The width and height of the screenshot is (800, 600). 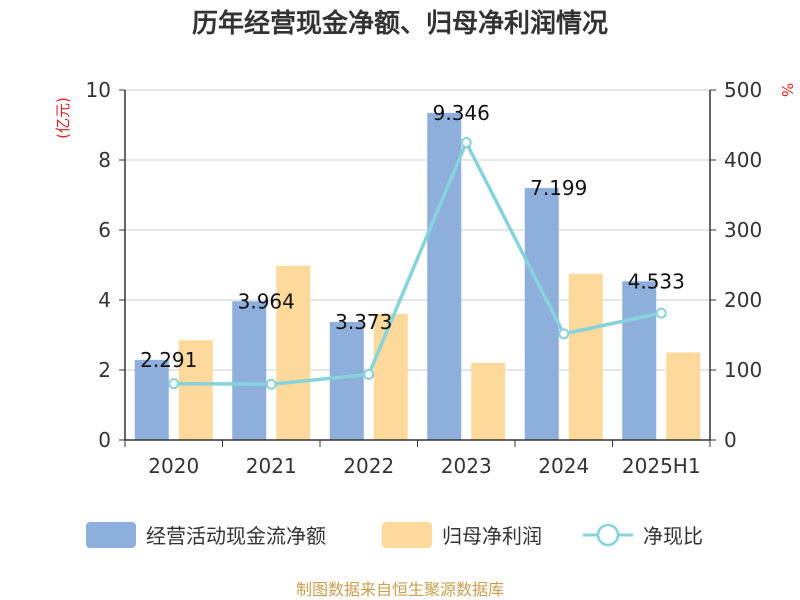 What do you see at coordinates (787, 90) in the screenshot?
I see `right-axis-unit: %` at bounding box center [787, 90].